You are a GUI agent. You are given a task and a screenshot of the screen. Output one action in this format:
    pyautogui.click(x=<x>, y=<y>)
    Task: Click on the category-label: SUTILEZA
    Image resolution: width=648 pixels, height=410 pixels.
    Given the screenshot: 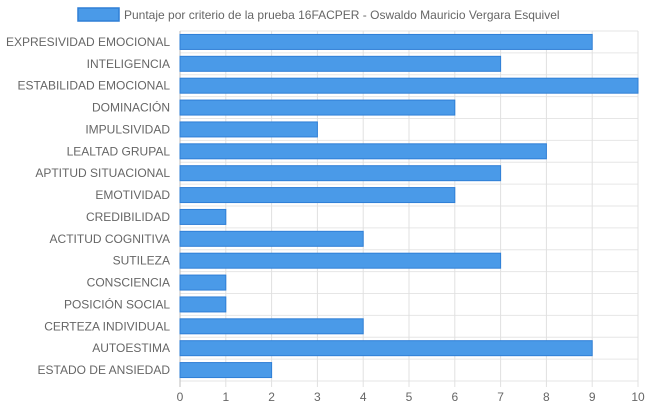 What is the action you would take?
    pyautogui.click(x=141, y=261)
    